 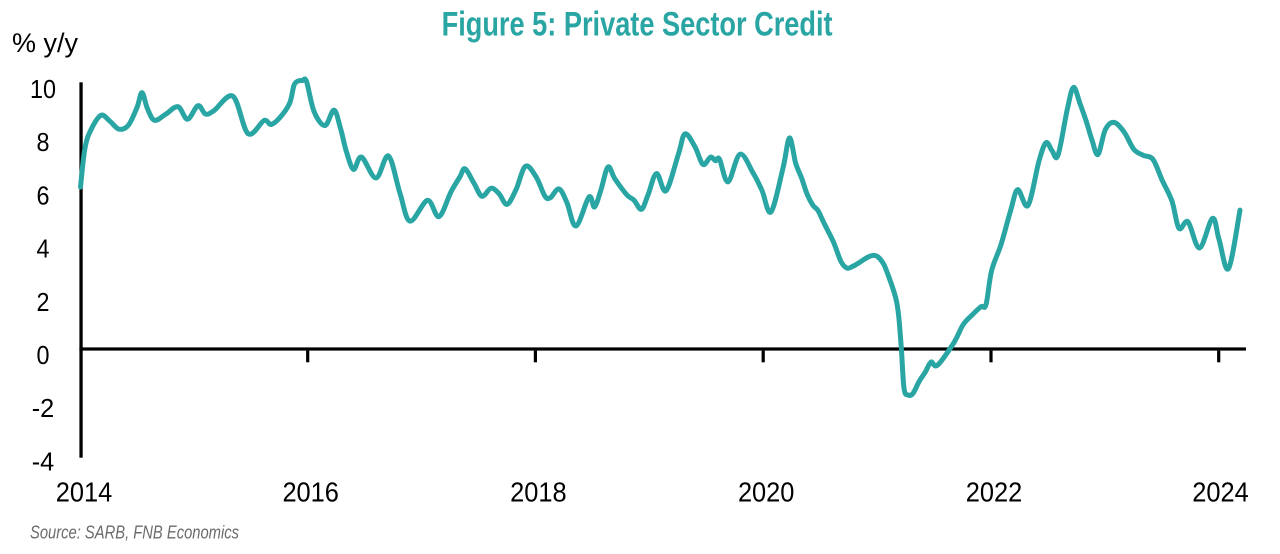 I want to click on svg-text:Figure 5: Private Sector Credi: Figure 5: Private Sector Credit, so click(x=637, y=24).